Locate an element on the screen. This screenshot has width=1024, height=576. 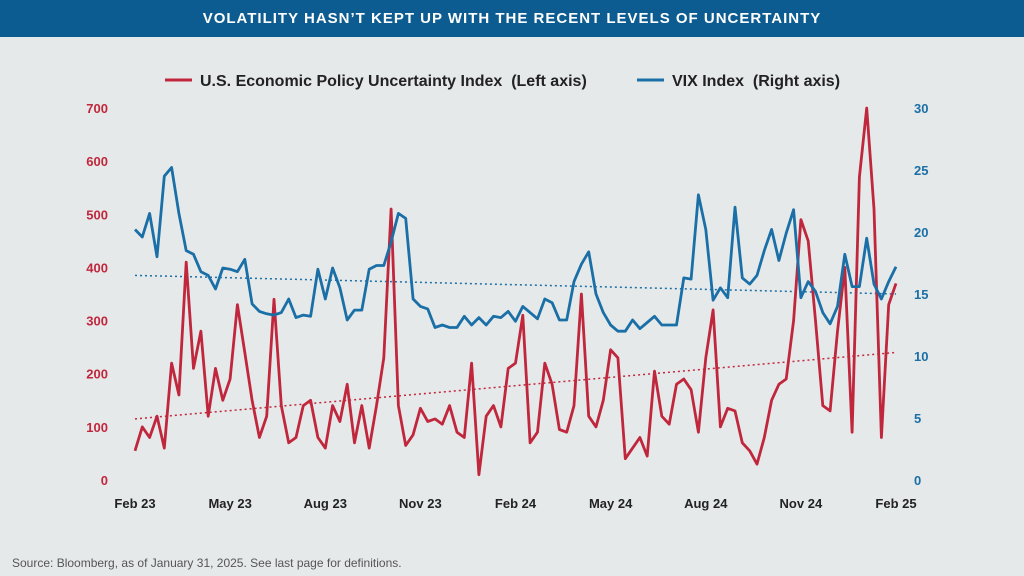
right-tick-label: 5 is located at coordinates (917, 418).